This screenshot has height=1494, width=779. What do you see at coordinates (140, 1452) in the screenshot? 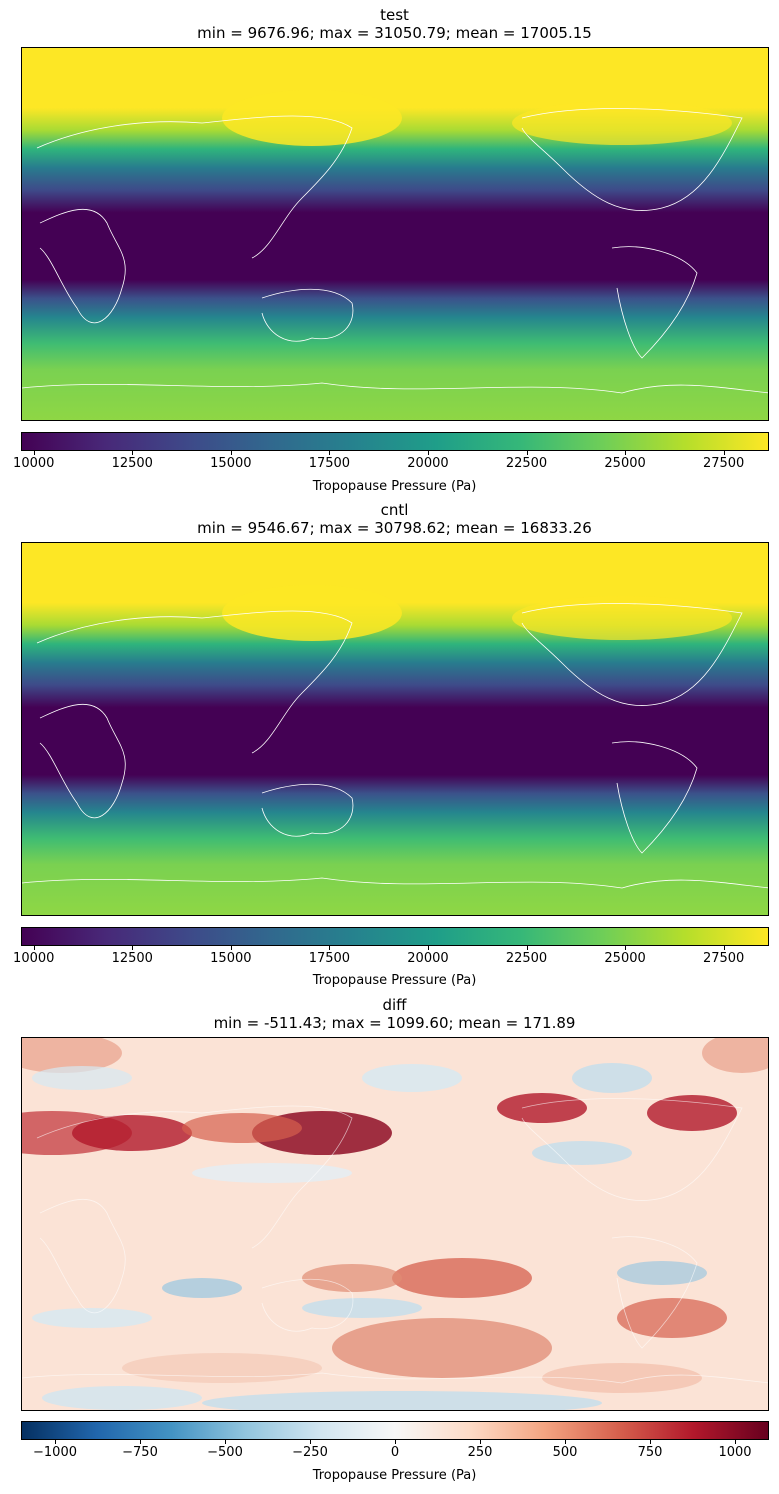
I see `colorbar-tick-label: −750` at bounding box center [140, 1452].